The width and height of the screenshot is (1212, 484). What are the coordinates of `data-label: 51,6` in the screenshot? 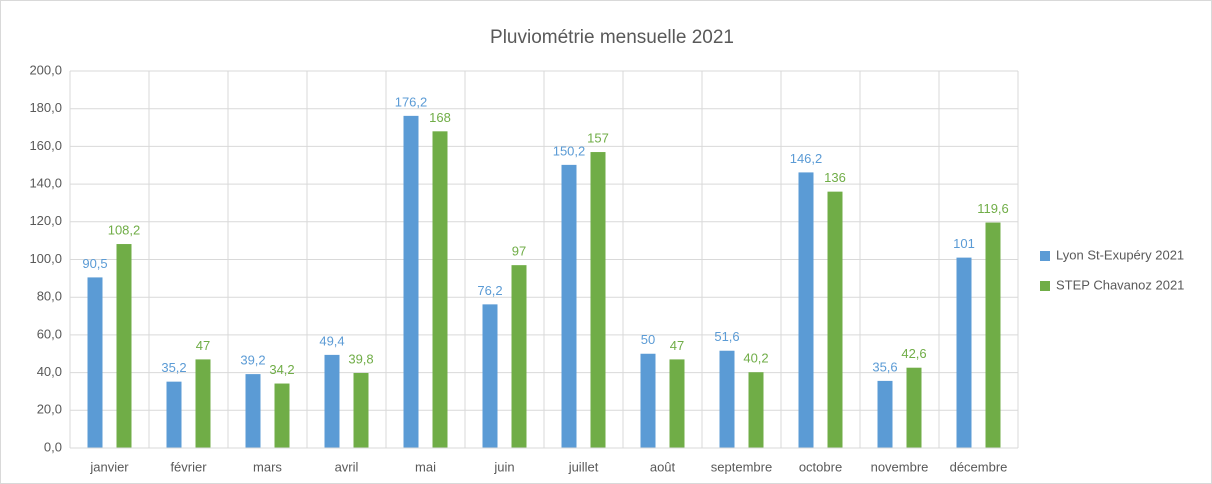 It's located at (726, 336).